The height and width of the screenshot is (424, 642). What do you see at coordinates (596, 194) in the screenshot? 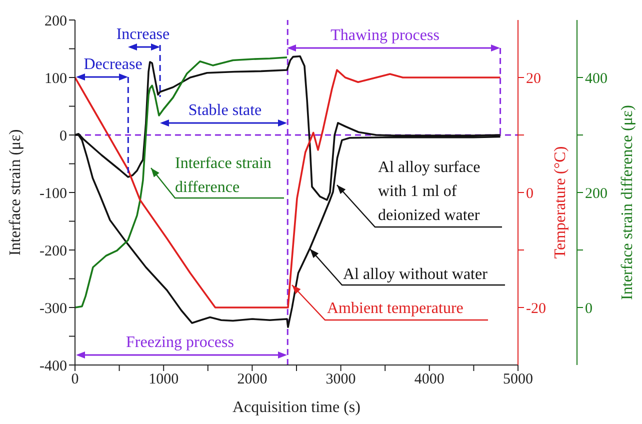
I see `y3-tick-label: 200` at bounding box center [596, 194].